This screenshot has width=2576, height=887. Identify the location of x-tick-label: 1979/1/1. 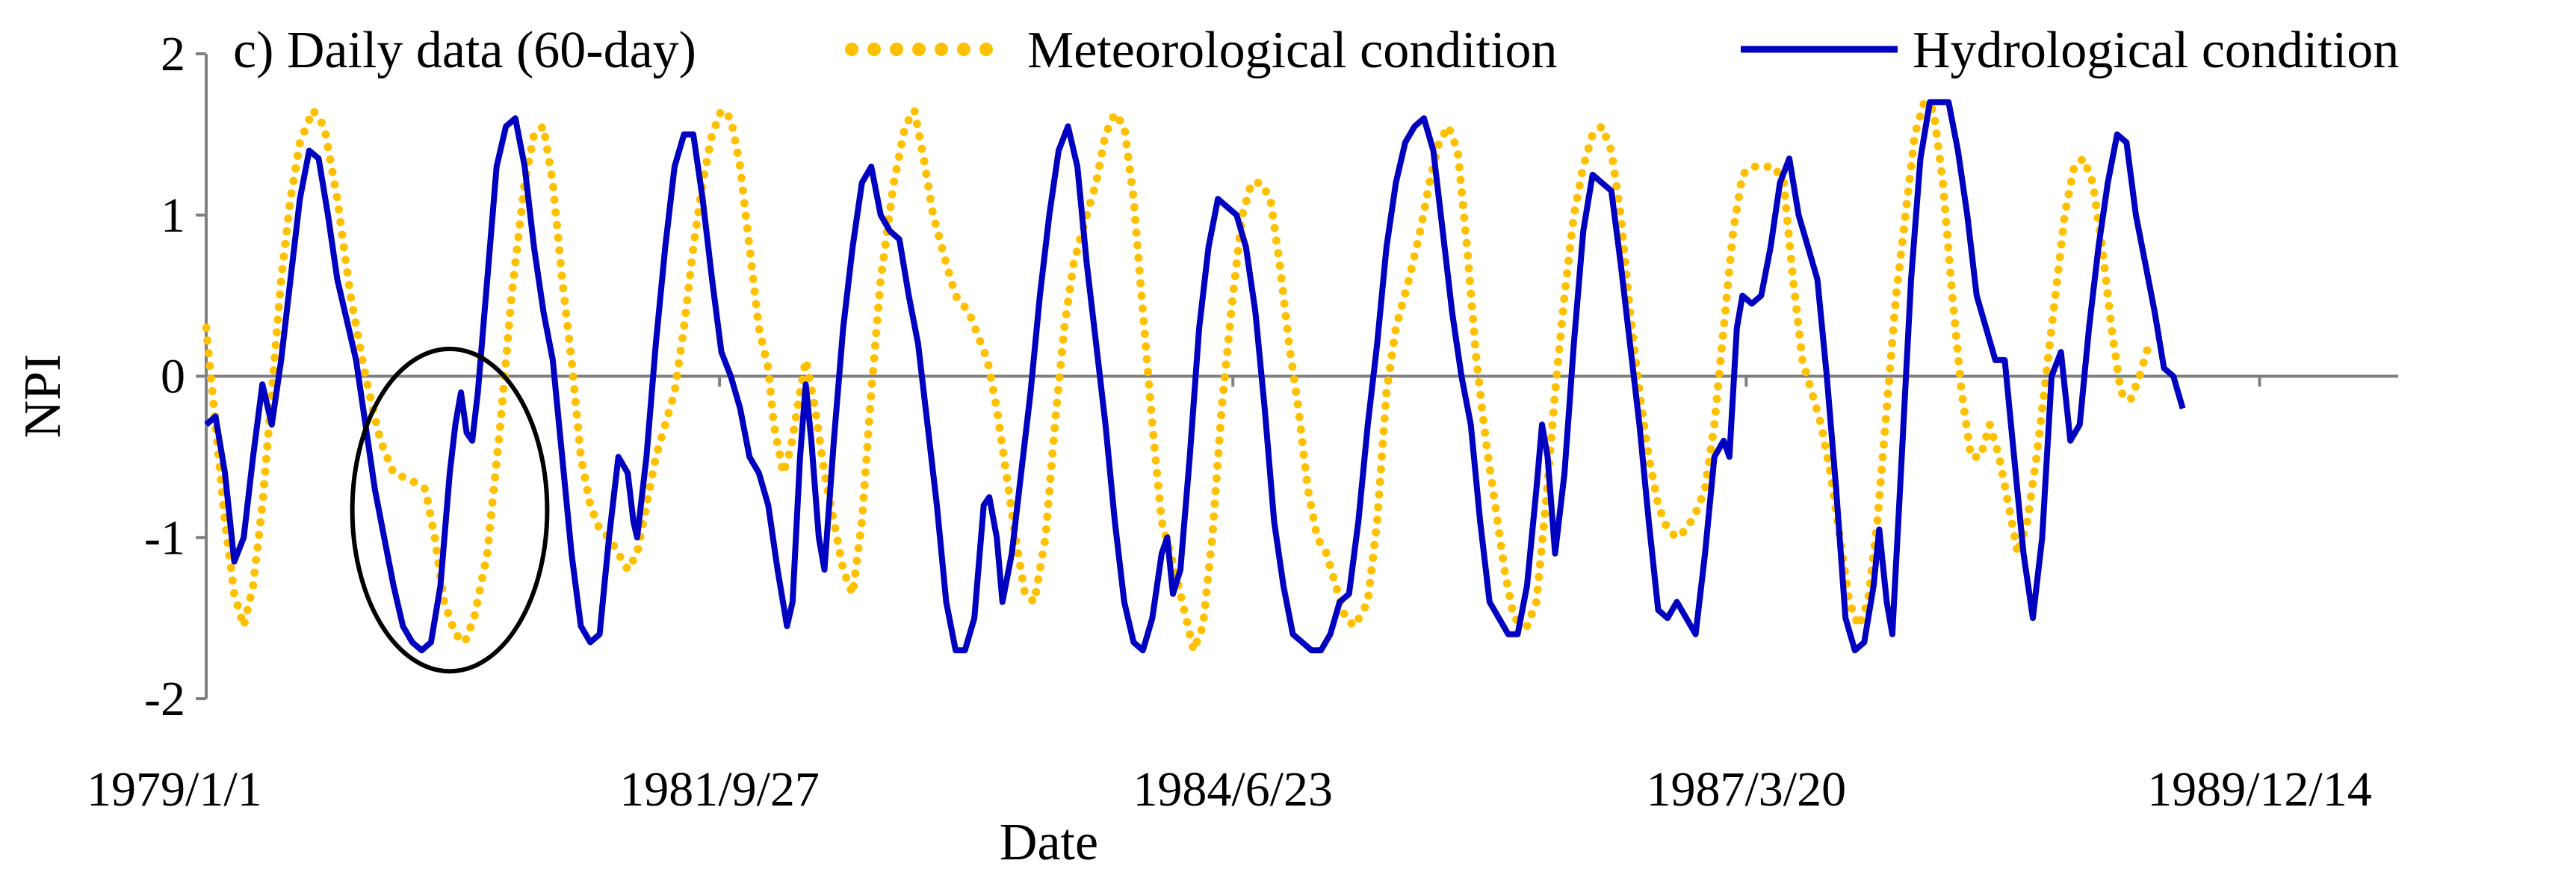
(174, 790).